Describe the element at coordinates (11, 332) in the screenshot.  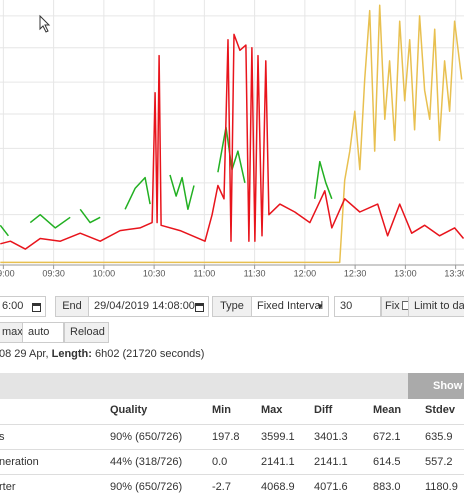
I see `max-label: max` at that location.